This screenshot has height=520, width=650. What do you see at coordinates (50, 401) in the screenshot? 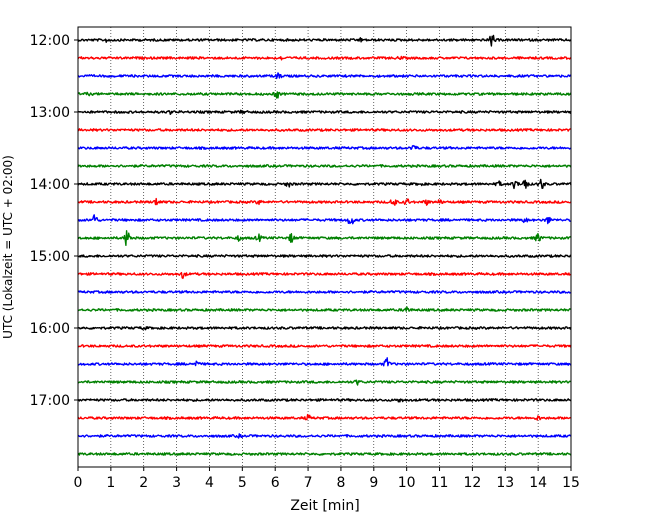
I see `y-tick-label-17:00: 17:00` at bounding box center [50, 401].